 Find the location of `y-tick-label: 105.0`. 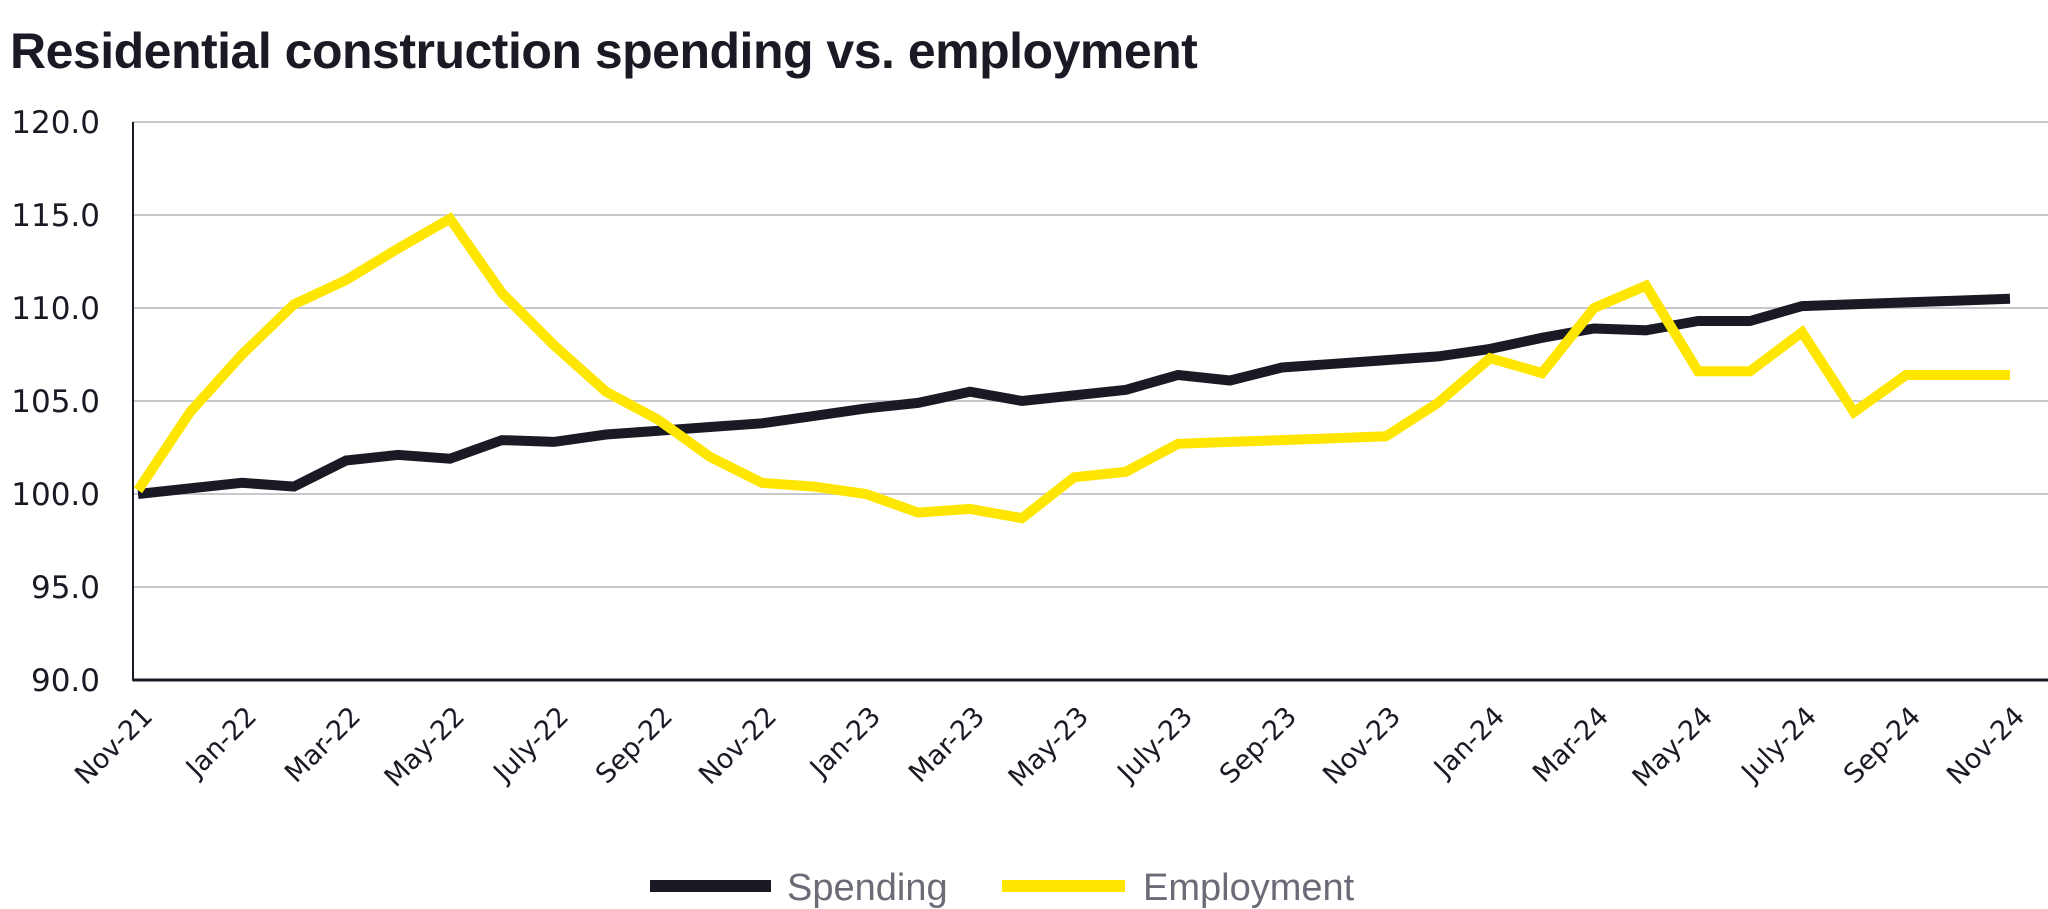

y-tick-label: 105.0 is located at coordinates (55, 402).